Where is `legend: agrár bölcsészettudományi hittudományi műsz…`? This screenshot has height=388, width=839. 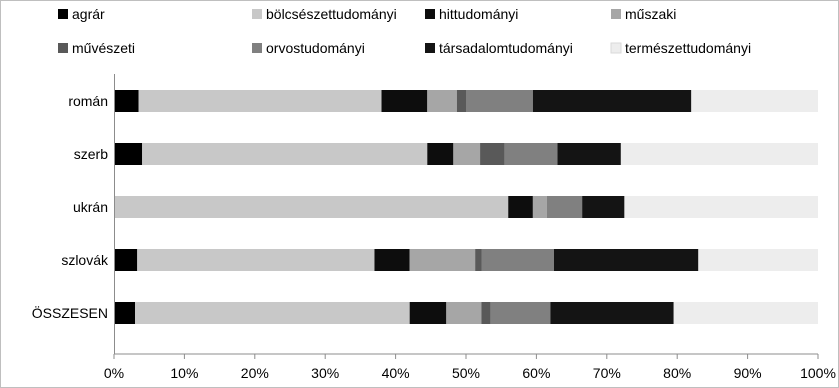 legend: agrár bölcsészettudományi hittudományi műsz… is located at coordinates (404, 31).